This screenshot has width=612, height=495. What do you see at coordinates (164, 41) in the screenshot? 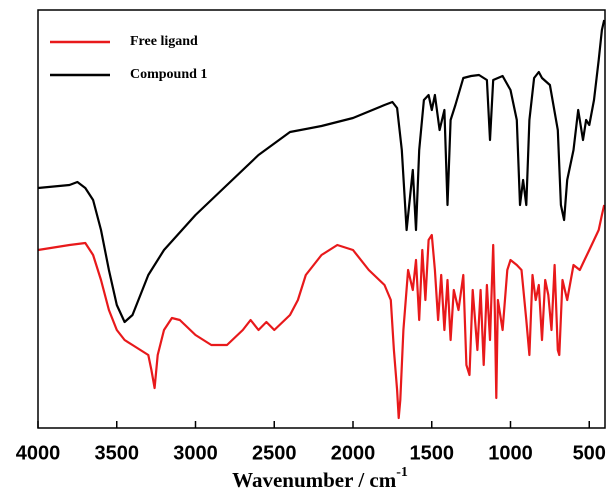
I see `legend-label: Free ligand` at bounding box center [164, 41].